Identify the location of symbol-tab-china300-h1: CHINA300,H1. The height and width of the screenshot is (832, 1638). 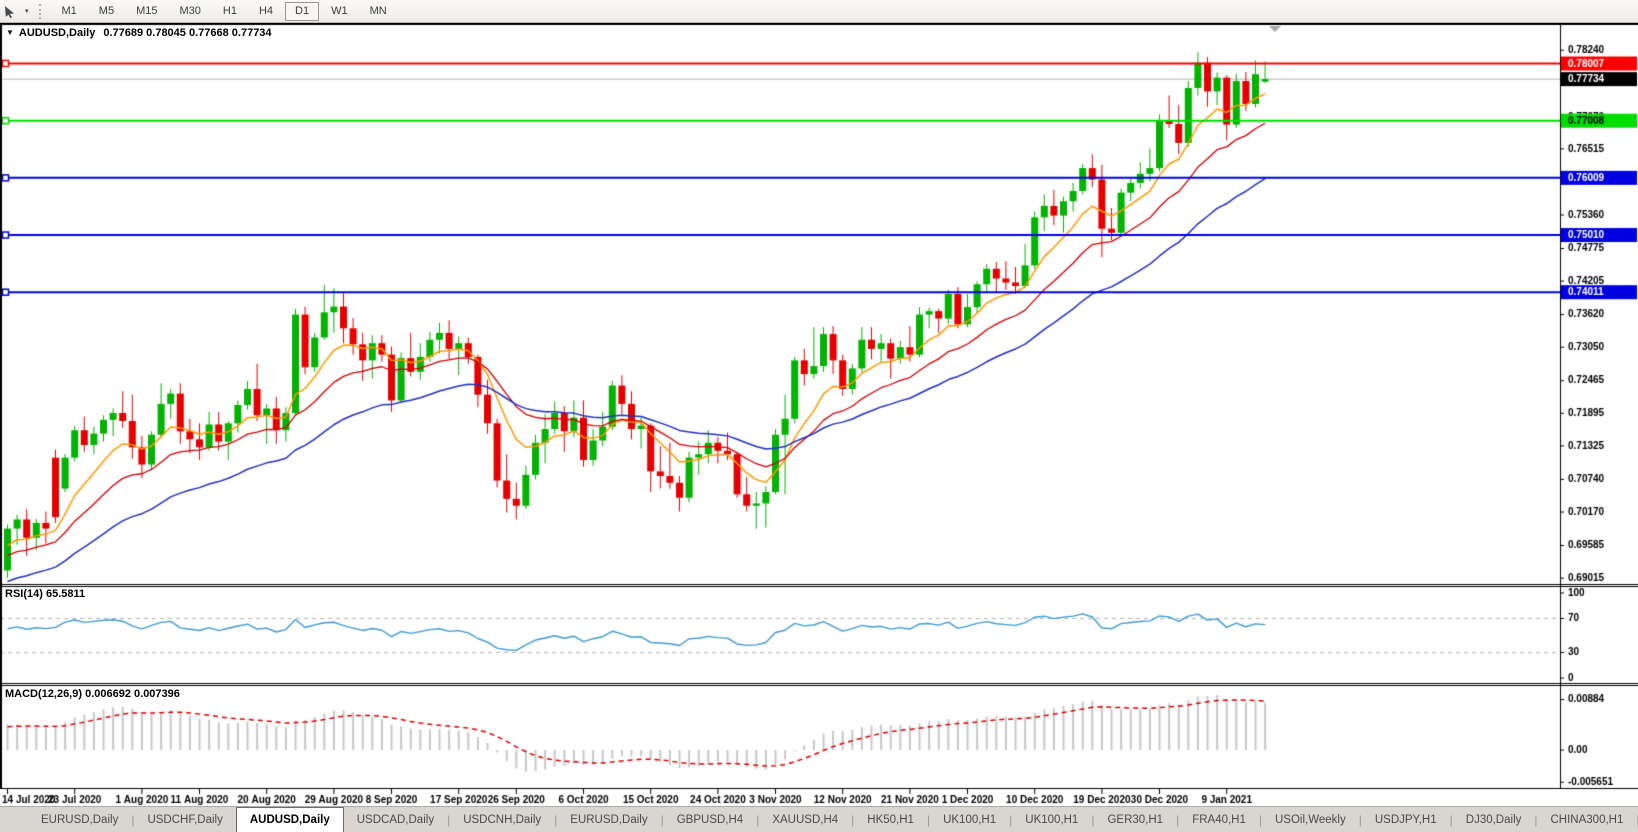
(1587, 819).